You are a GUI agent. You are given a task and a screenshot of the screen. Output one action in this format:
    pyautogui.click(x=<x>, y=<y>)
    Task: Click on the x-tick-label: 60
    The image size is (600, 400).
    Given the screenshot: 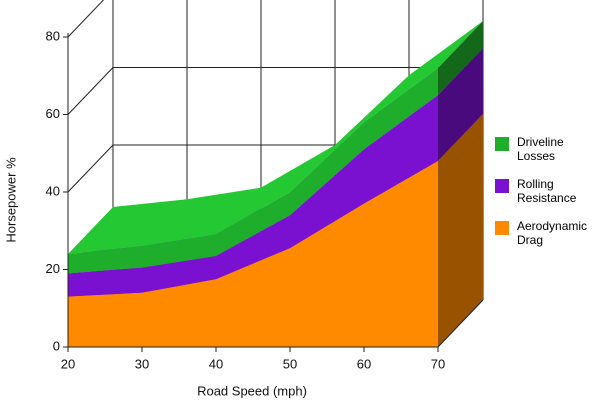 What is the action you would take?
    pyautogui.click(x=364, y=363)
    